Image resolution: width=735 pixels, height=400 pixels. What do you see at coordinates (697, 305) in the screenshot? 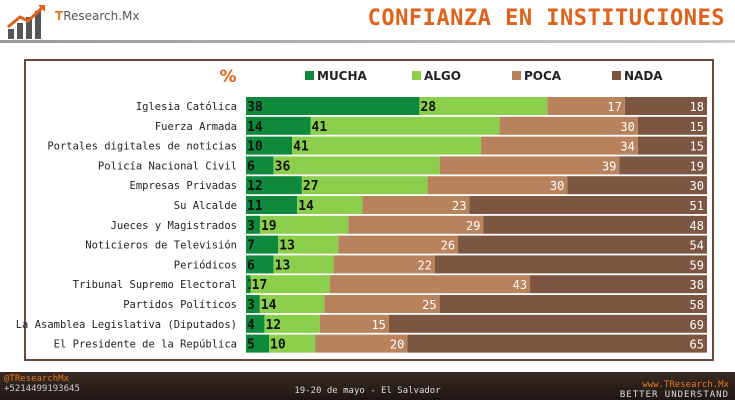
I see `data-label: 58` at bounding box center [697, 305].